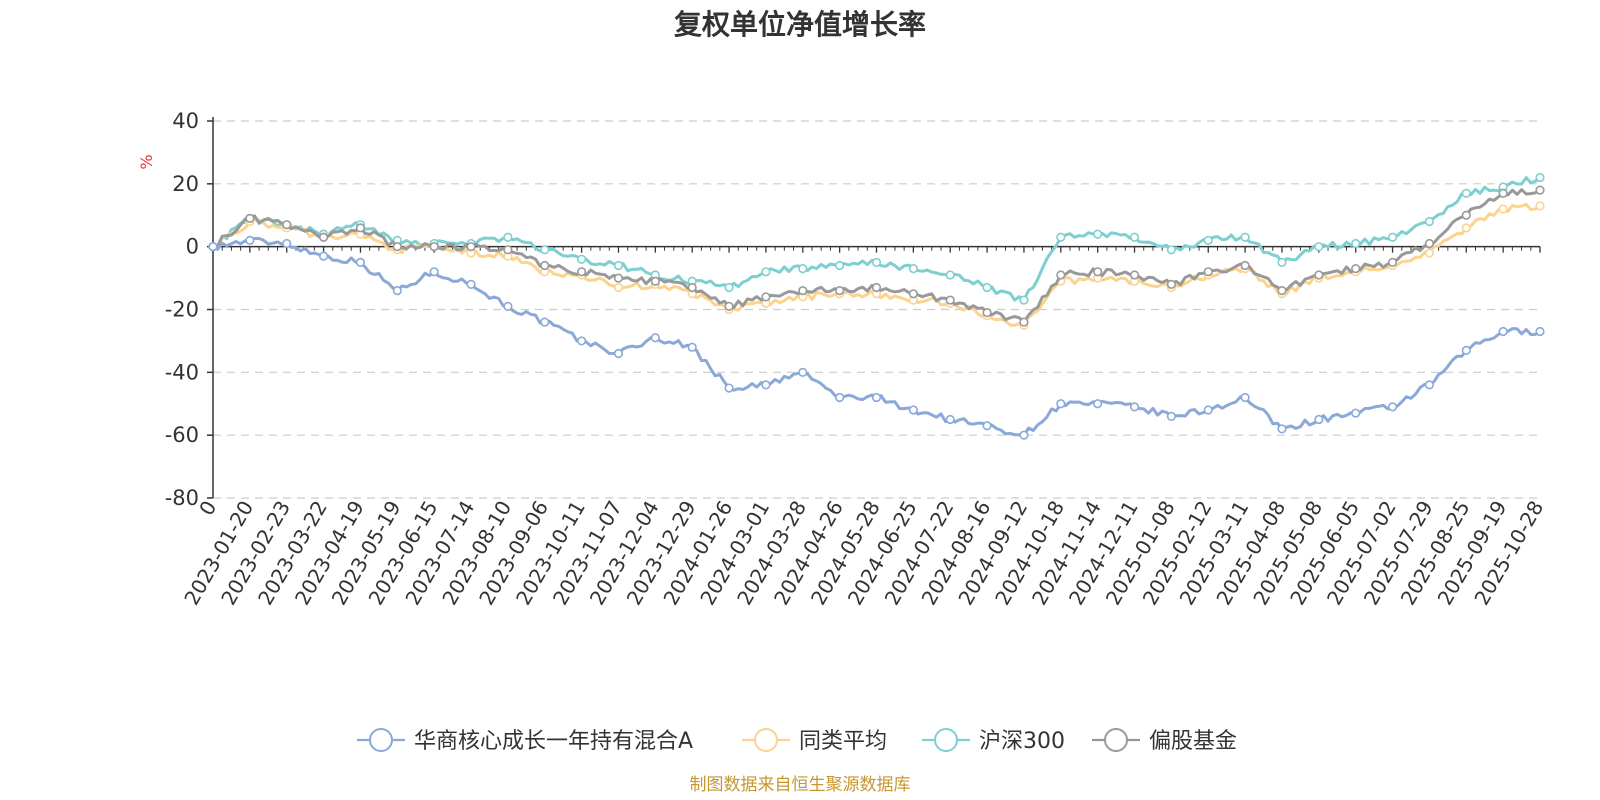  I want to click on legend-label: 沪深300, so click(1022, 741).